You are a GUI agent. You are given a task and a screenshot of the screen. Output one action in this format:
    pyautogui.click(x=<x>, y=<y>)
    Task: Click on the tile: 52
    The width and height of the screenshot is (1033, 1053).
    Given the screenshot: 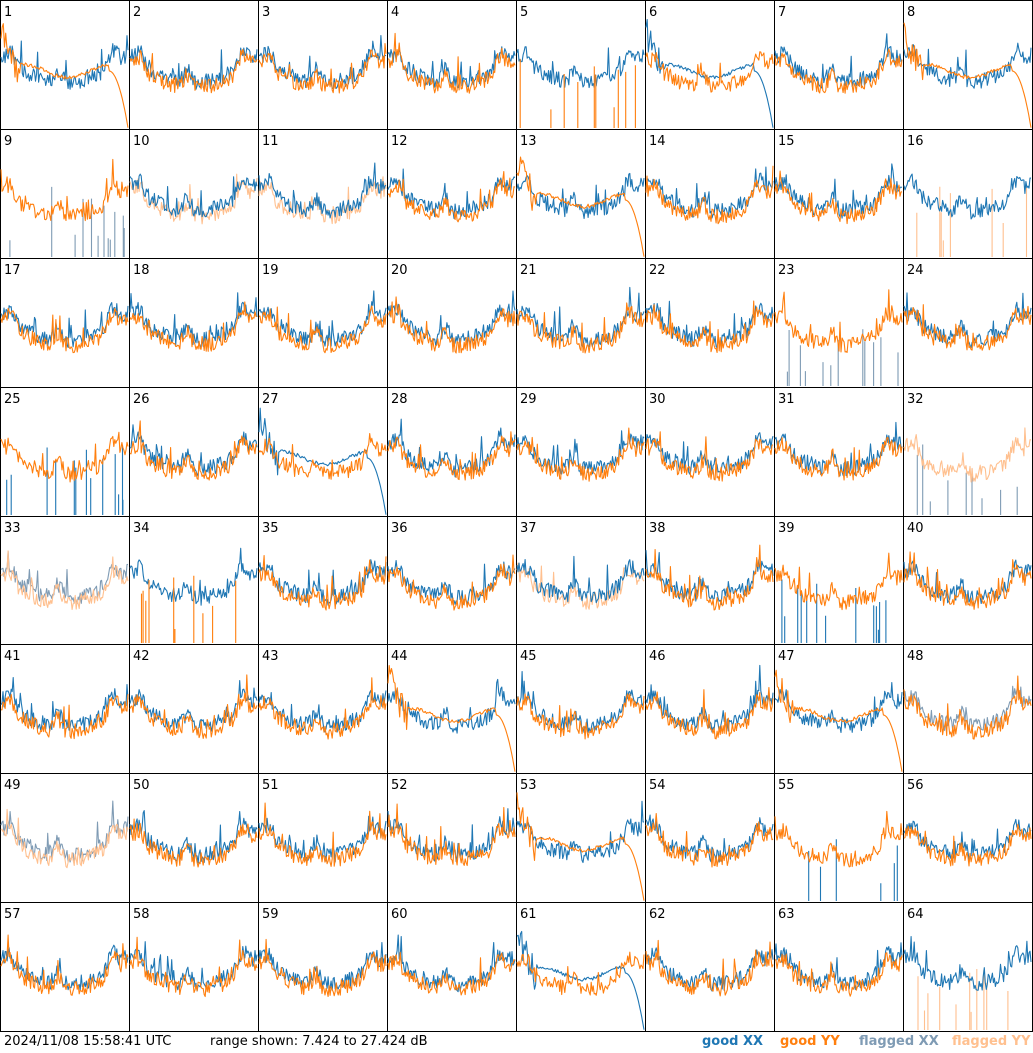 What is the action you would take?
    pyautogui.click(x=452, y=838)
    